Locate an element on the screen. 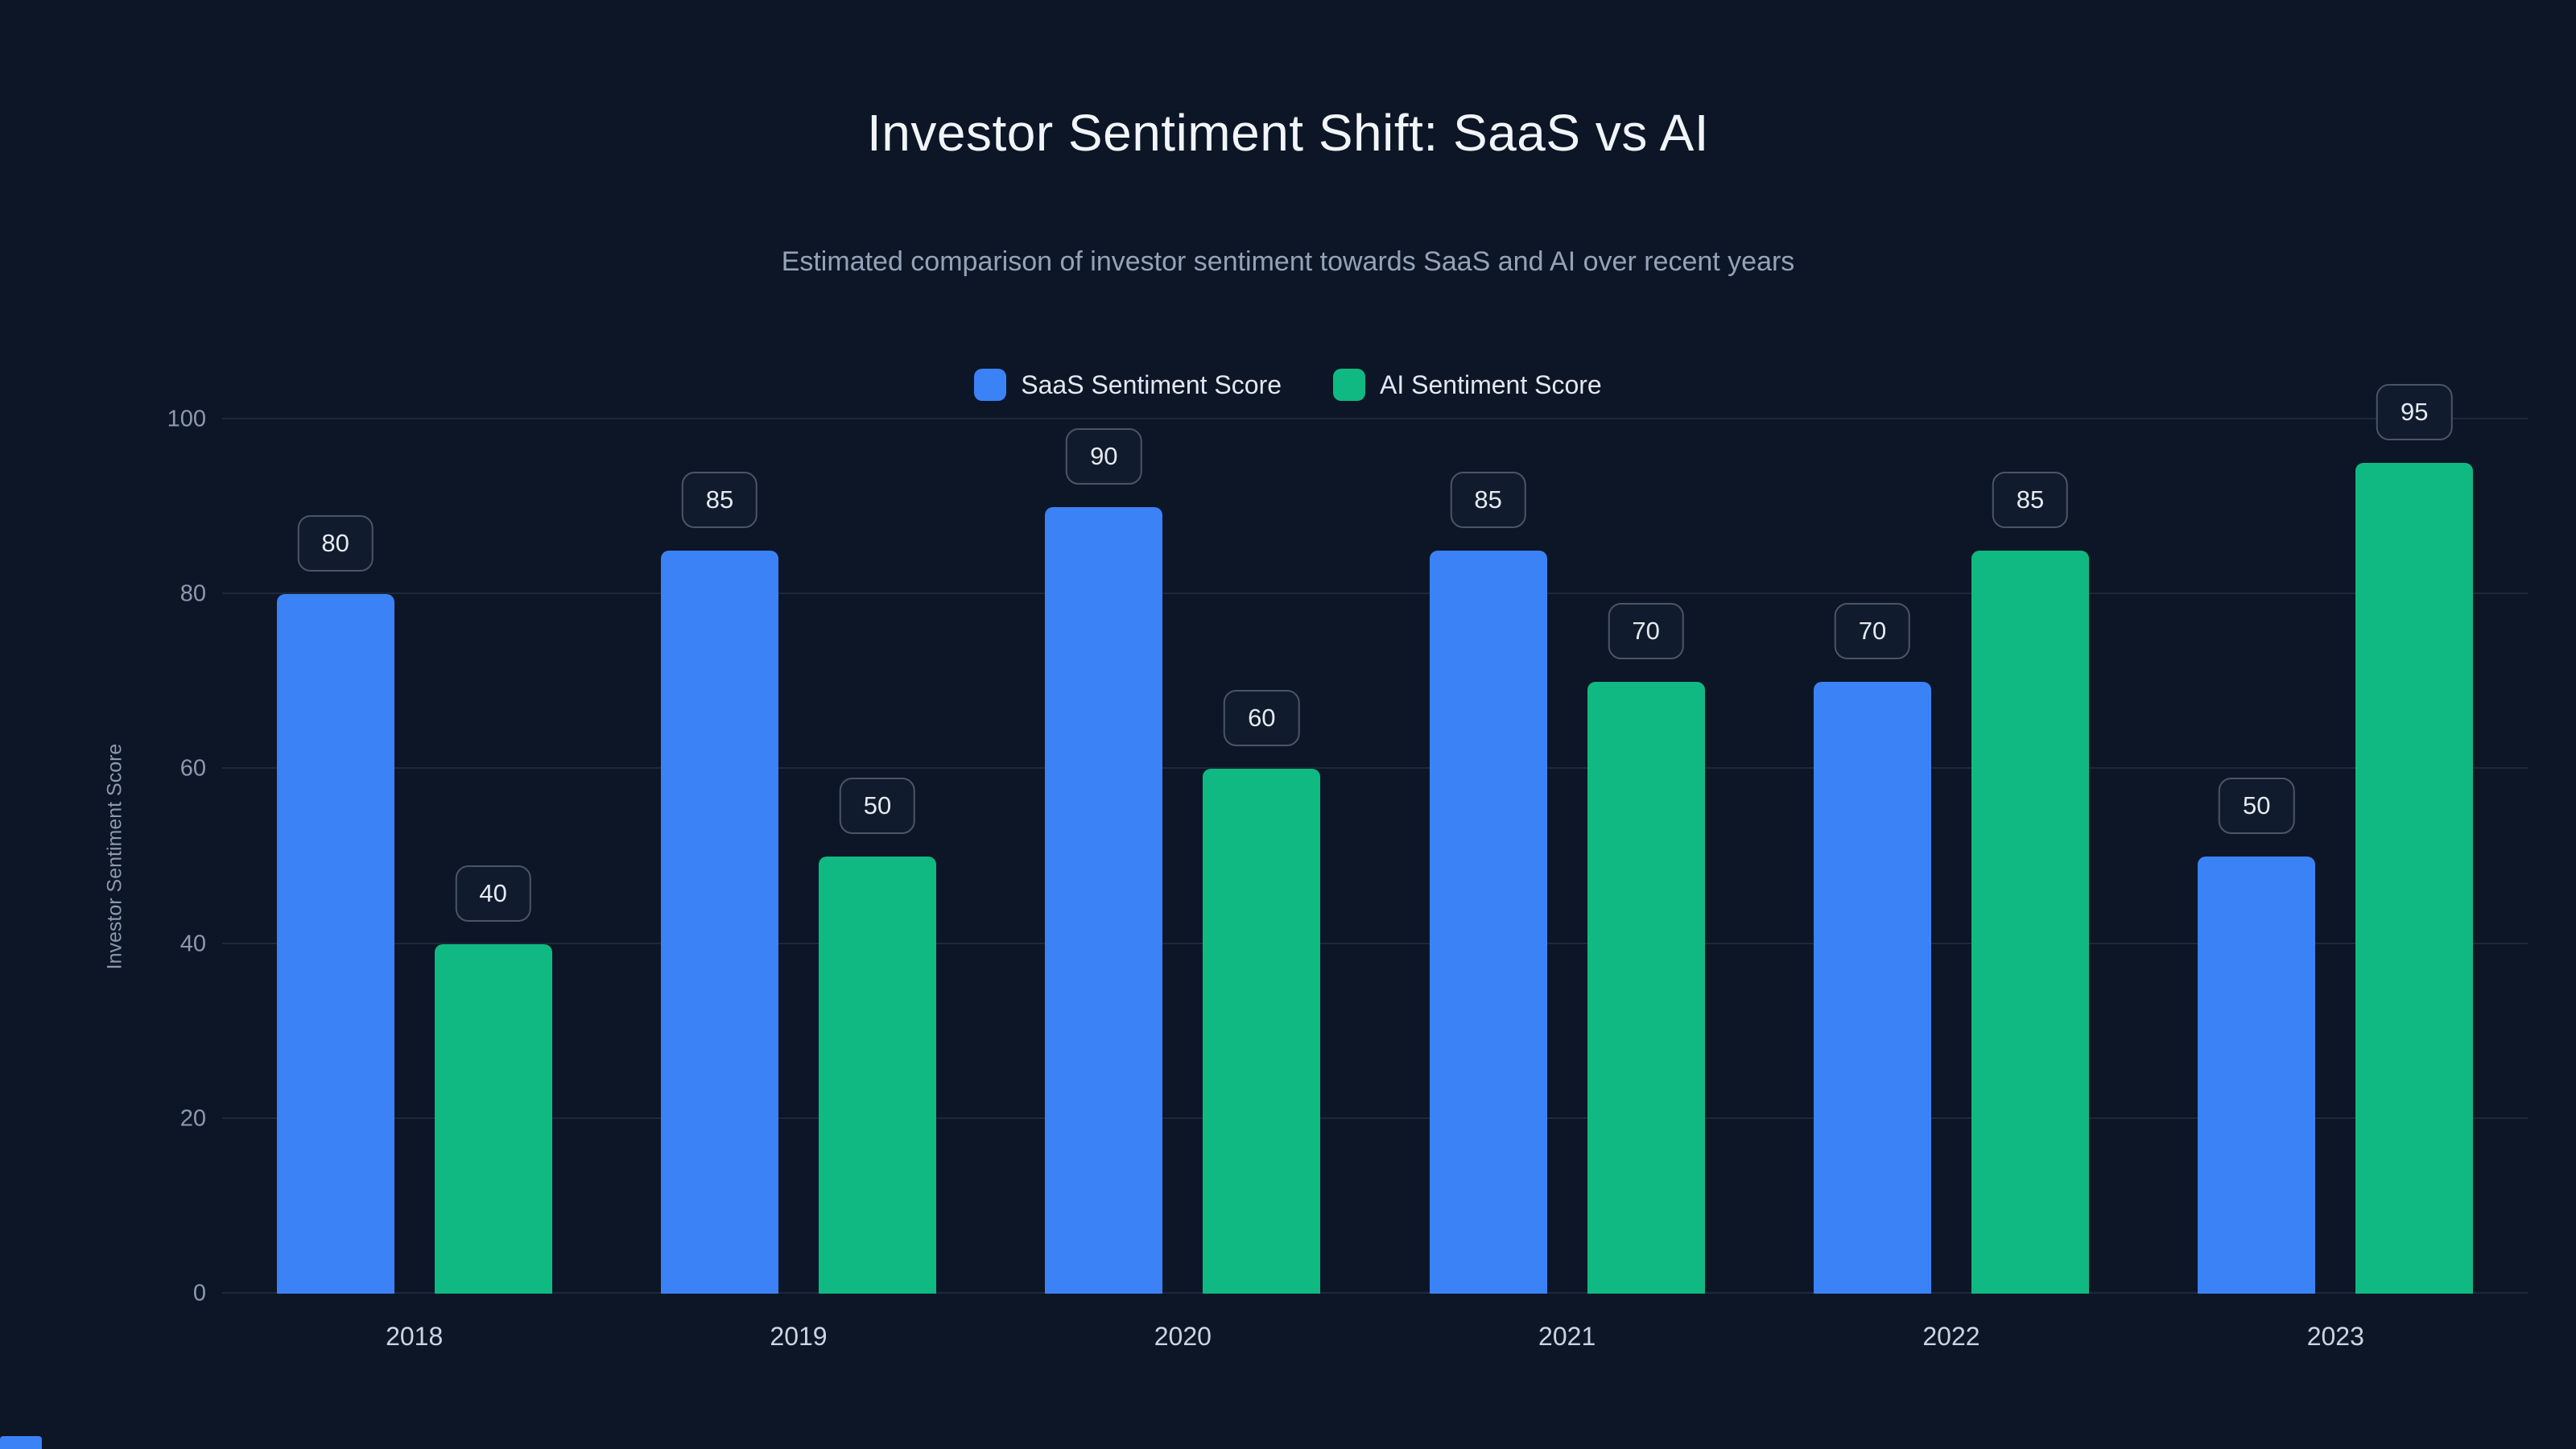 This screenshot has height=1449, width=2576. bar-group-2019: 85 50 is located at coordinates (798, 856).